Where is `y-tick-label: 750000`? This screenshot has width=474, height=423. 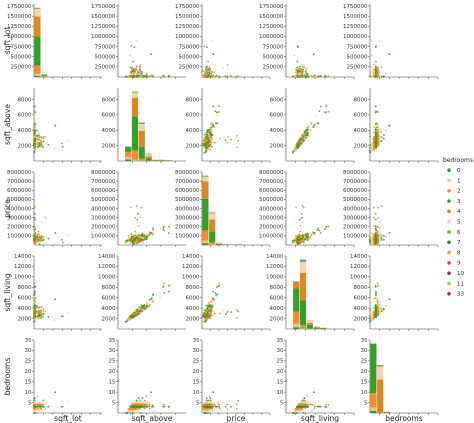 y-tick-label: 750000 is located at coordinates (189, 47).